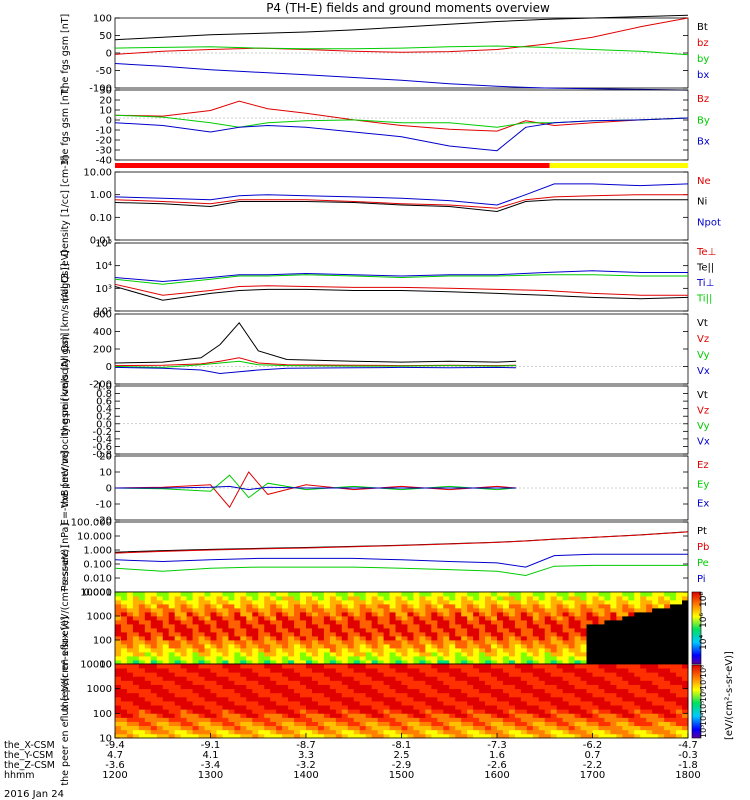 The height and width of the screenshot is (800, 750). What do you see at coordinates (29, 765) in the screenshot?
I see `orbit-row-label: the_Z-CSM` at bounding box center [29, 765].